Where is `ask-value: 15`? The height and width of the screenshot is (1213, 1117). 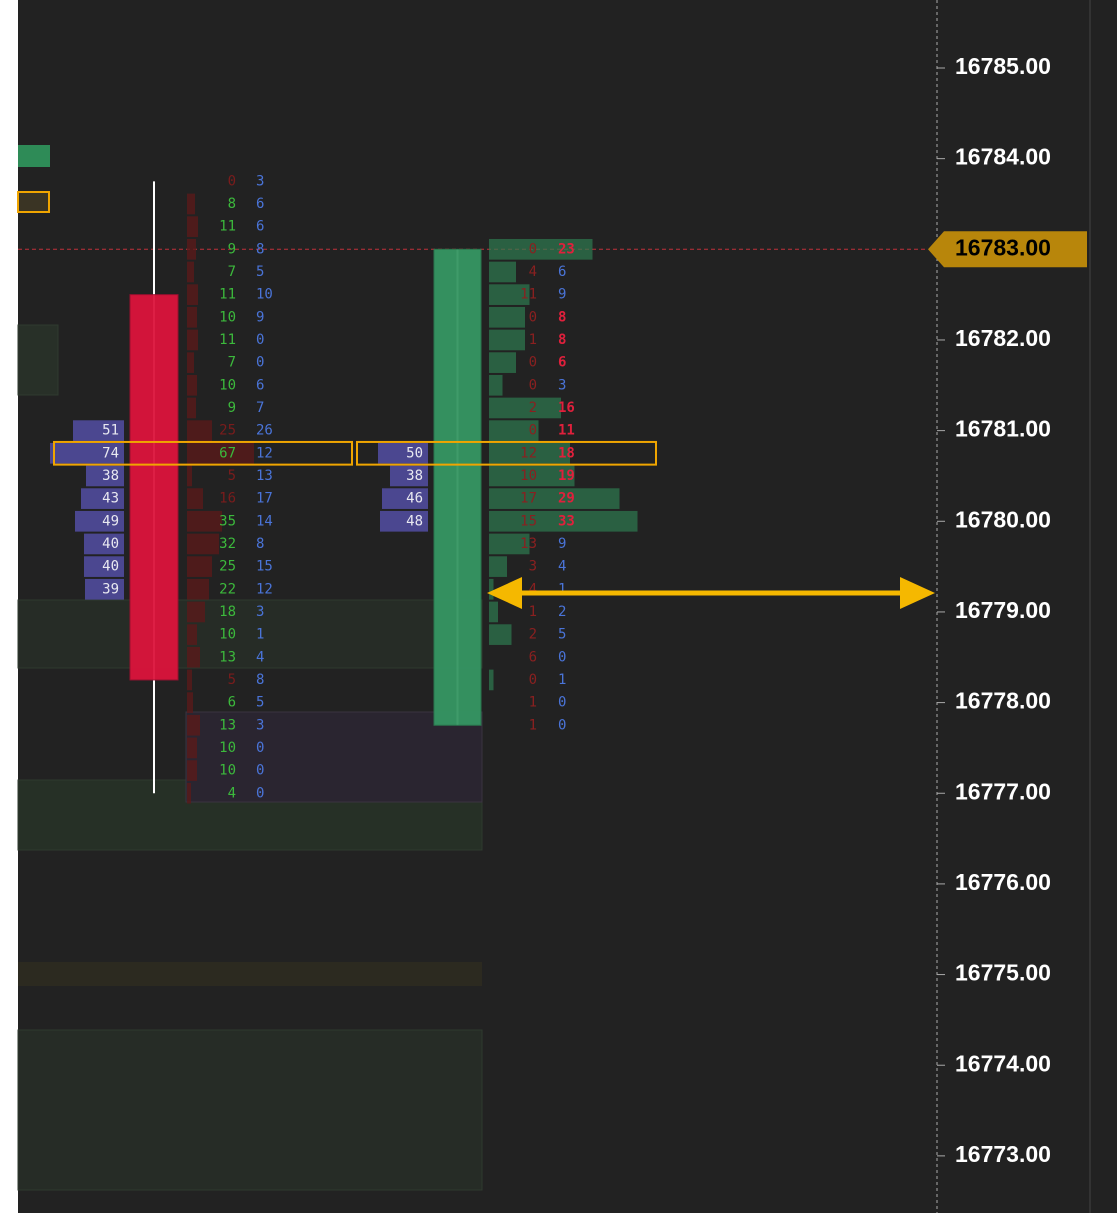 ask-value: 15 is located at coordinates (264, 567).